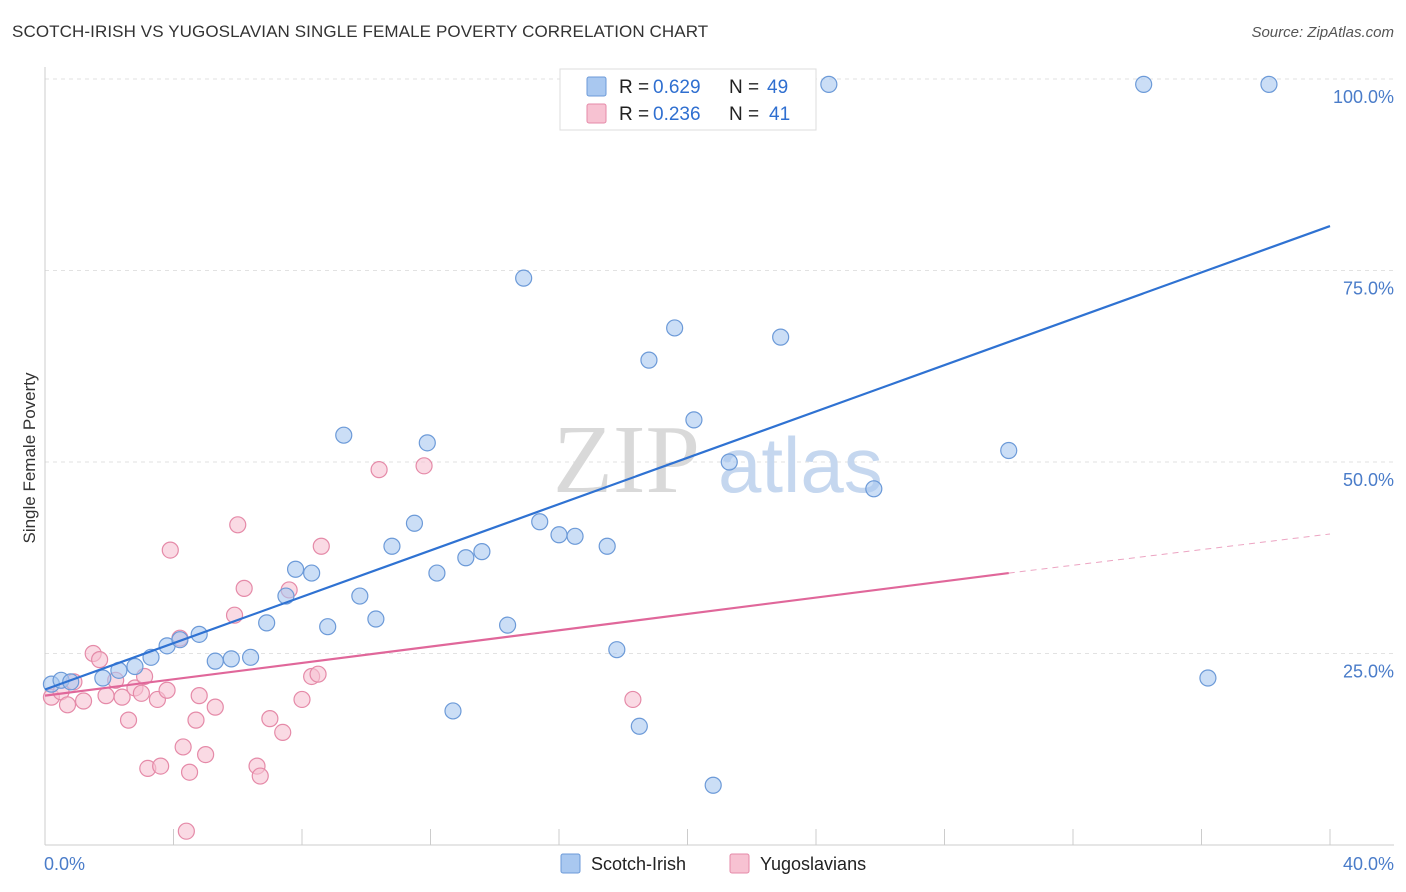 This screenshot has width=1406, height=892. I want to click on x-tick-labels: 0.0% 40.0%, so click(719, 864).